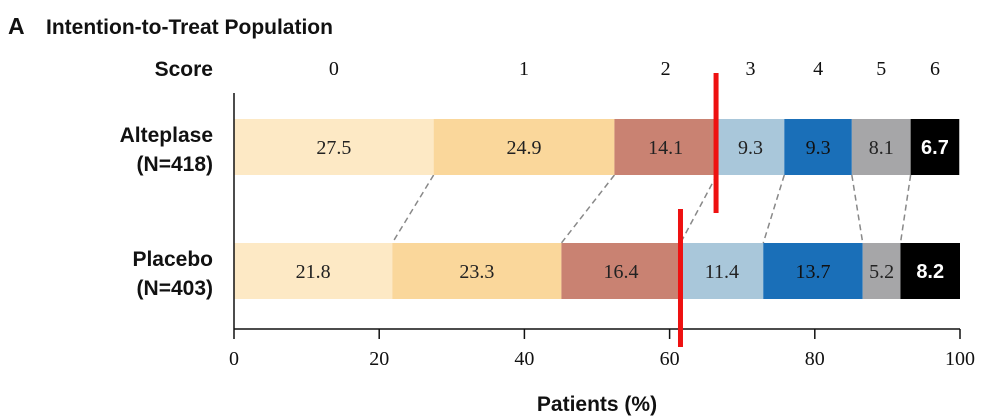 Image resolution: width=981 pixels, height=419 pixels. Describe the element at coordinates (881, 69) in the screenshot. I see `score-label: 5` at that location.